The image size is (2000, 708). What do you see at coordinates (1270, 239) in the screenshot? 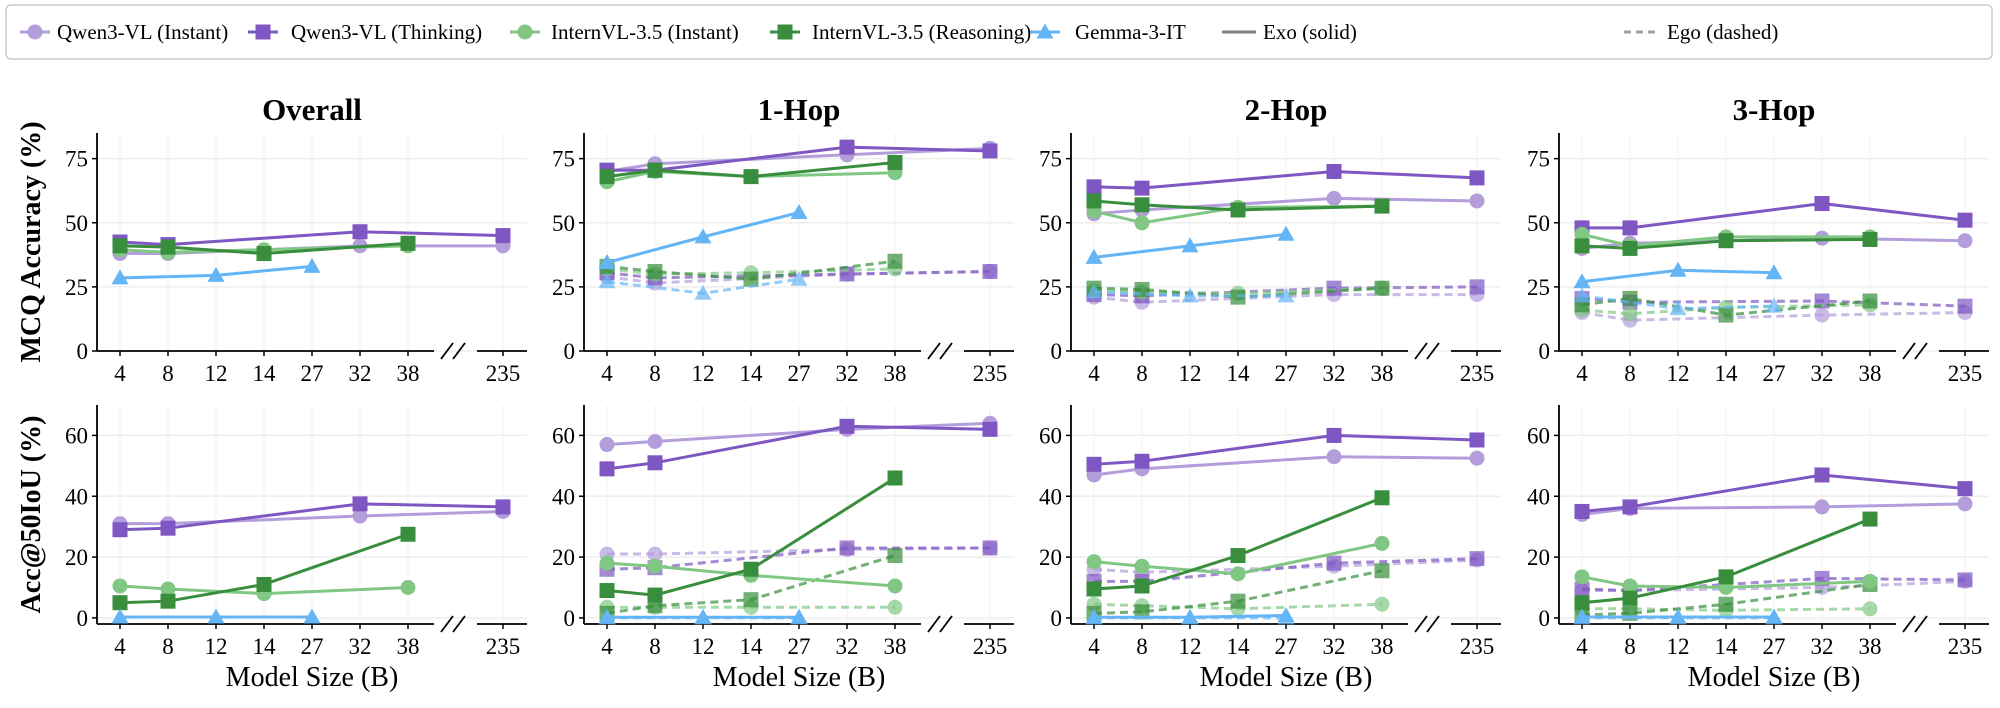
I see `panel-2-hop-mcq: 0 25 50 75 4 8 12 14 27 32 38 235 2-Hop` at bounding box center [1270, 239].